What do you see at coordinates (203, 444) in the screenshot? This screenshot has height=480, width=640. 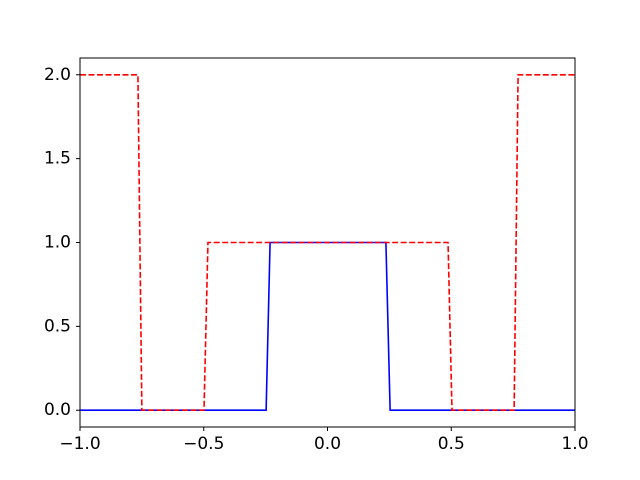 I see `x-tick-label: −0.5` at bounding box center [203, 444].